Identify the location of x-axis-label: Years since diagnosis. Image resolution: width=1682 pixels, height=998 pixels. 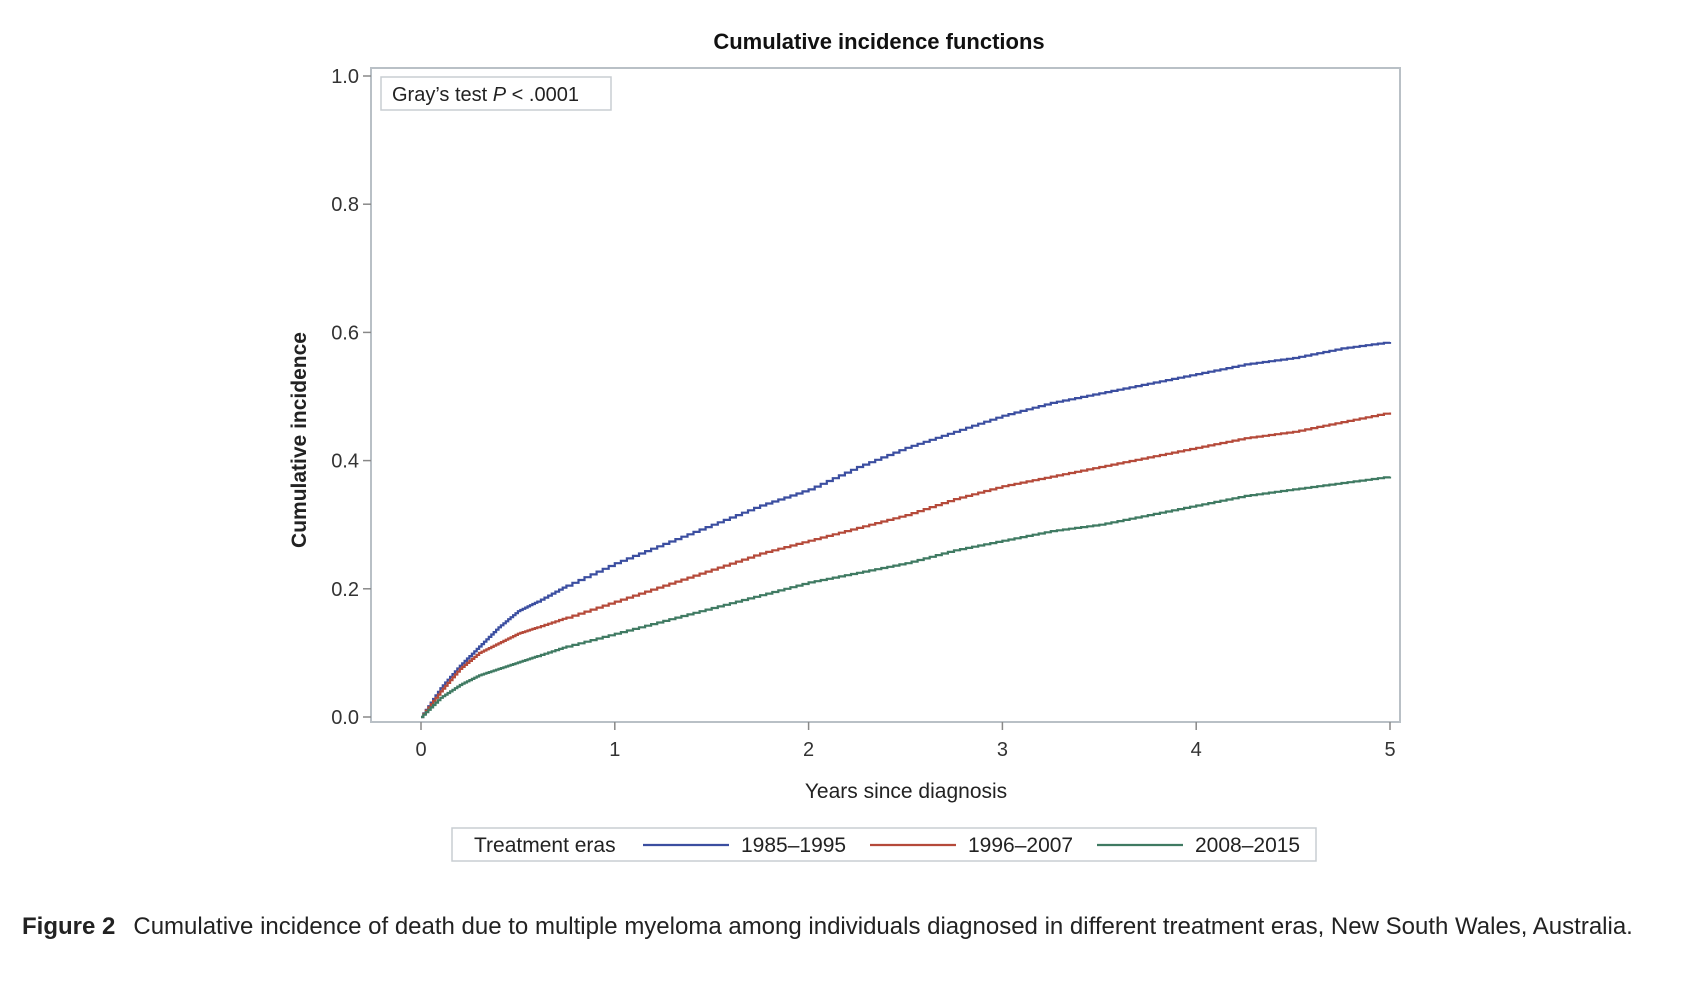
(906, 791).